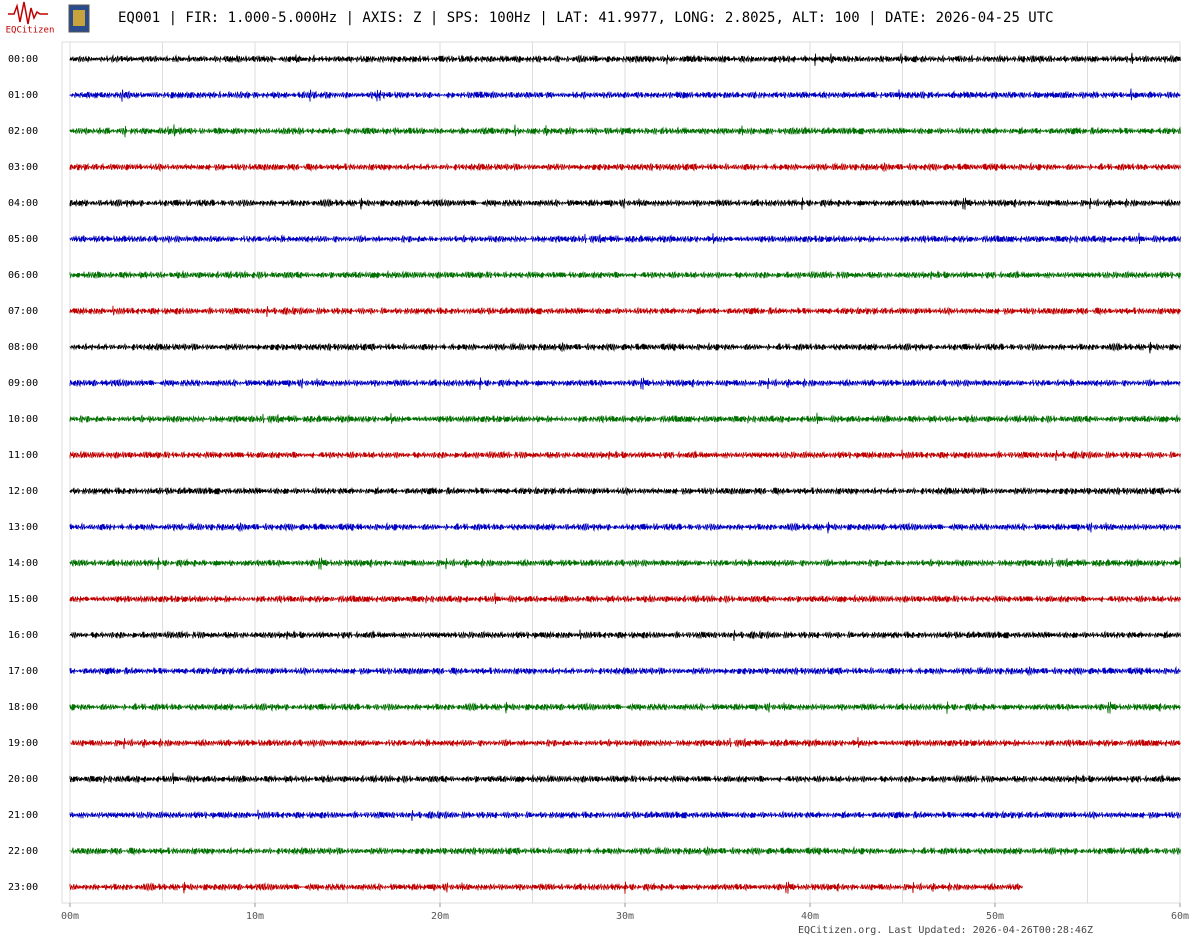  I want to click on row-label: 20:00, so click(23, 779).